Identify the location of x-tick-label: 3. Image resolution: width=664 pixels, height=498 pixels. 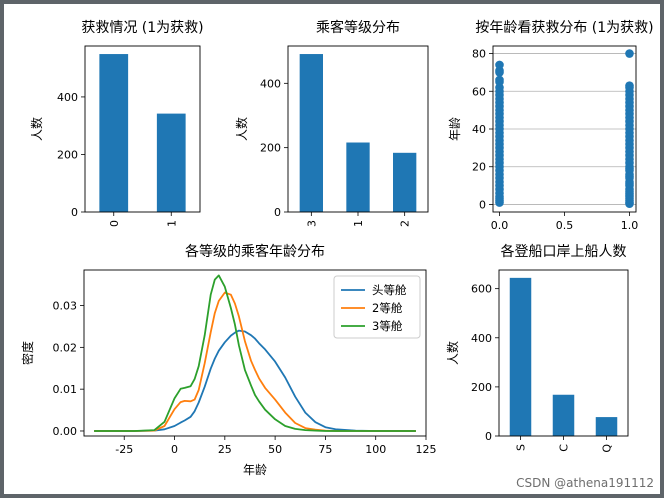
(311, 223).